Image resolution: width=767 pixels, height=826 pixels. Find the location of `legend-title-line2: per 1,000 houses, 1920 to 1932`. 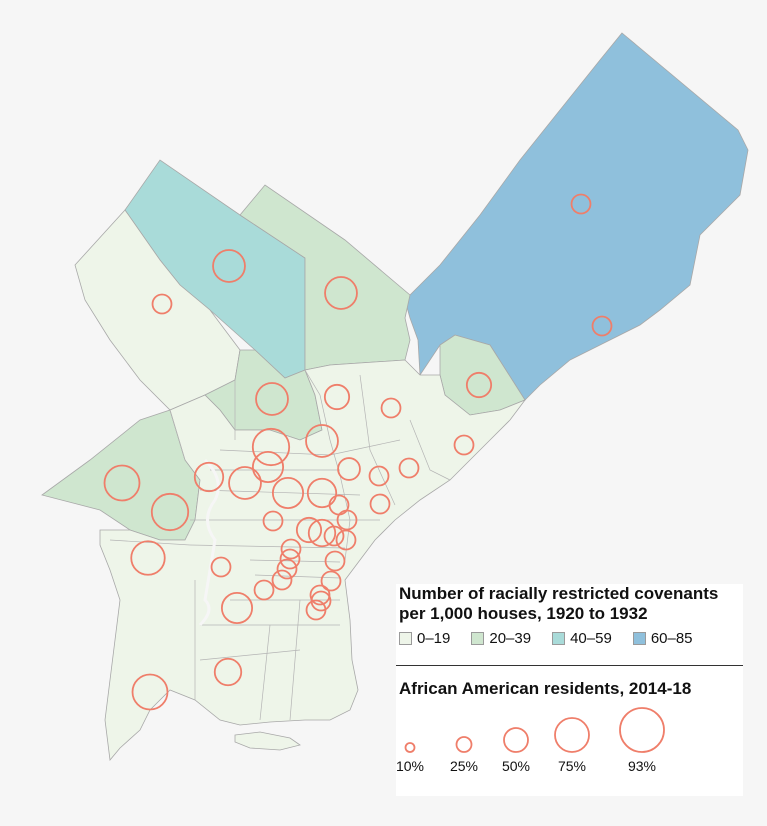

legend-title-line2: per 1,000 houses, 1920 to 1932 is located at coordinates (523, 613).